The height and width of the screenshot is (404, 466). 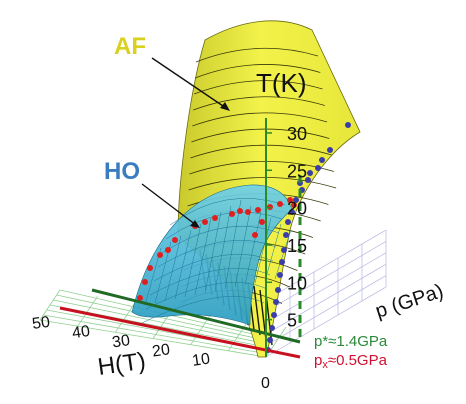 What do you see at coordinates (121, 364) in the screenshot?
I see `h-axis-label: H(T)` at bounding box center [121, 364].